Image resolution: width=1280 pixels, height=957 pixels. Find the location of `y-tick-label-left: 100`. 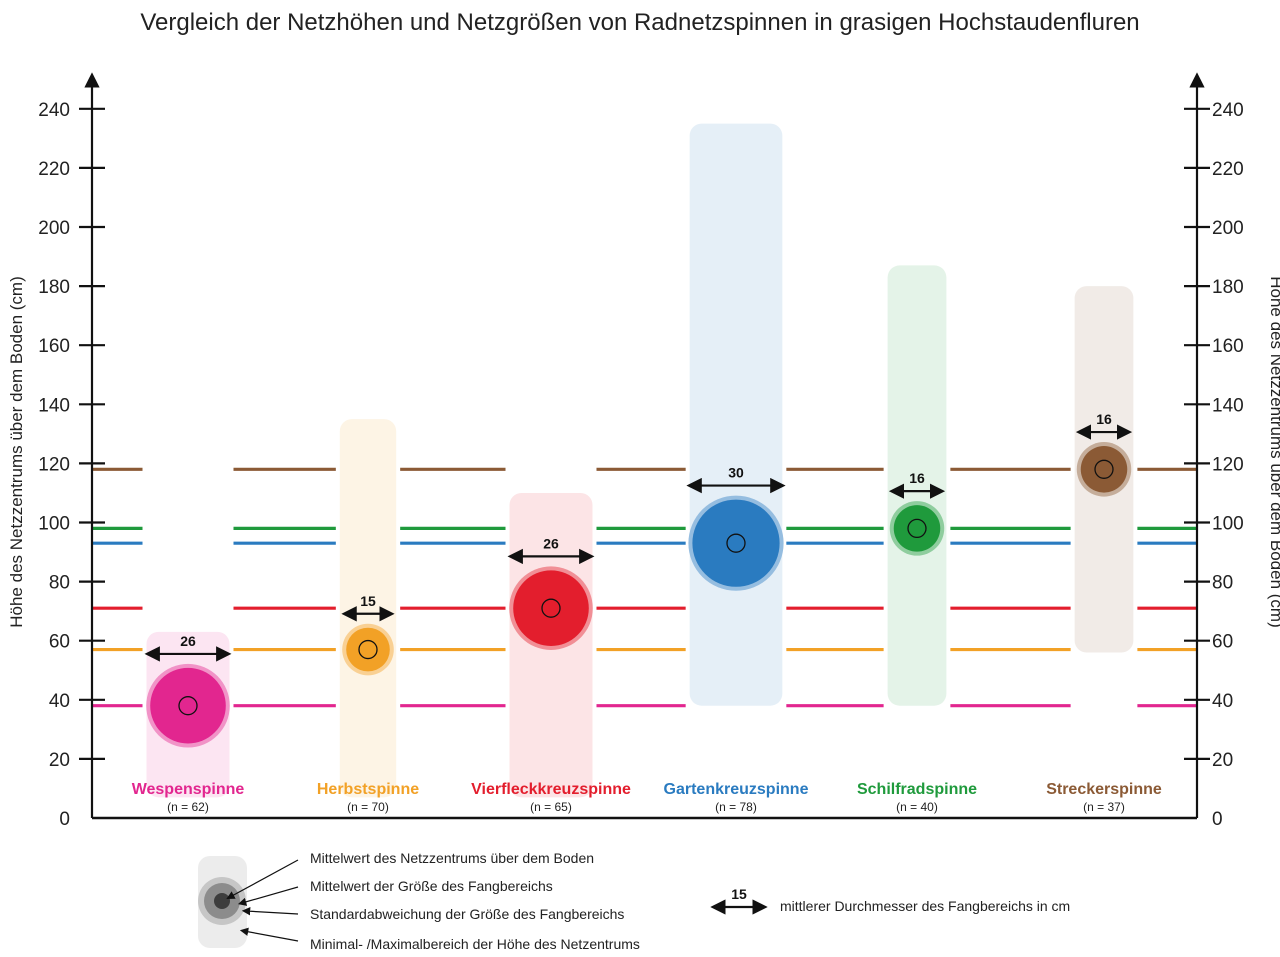

y-tick-label-left: 100 is located at coordinates (54, 524).